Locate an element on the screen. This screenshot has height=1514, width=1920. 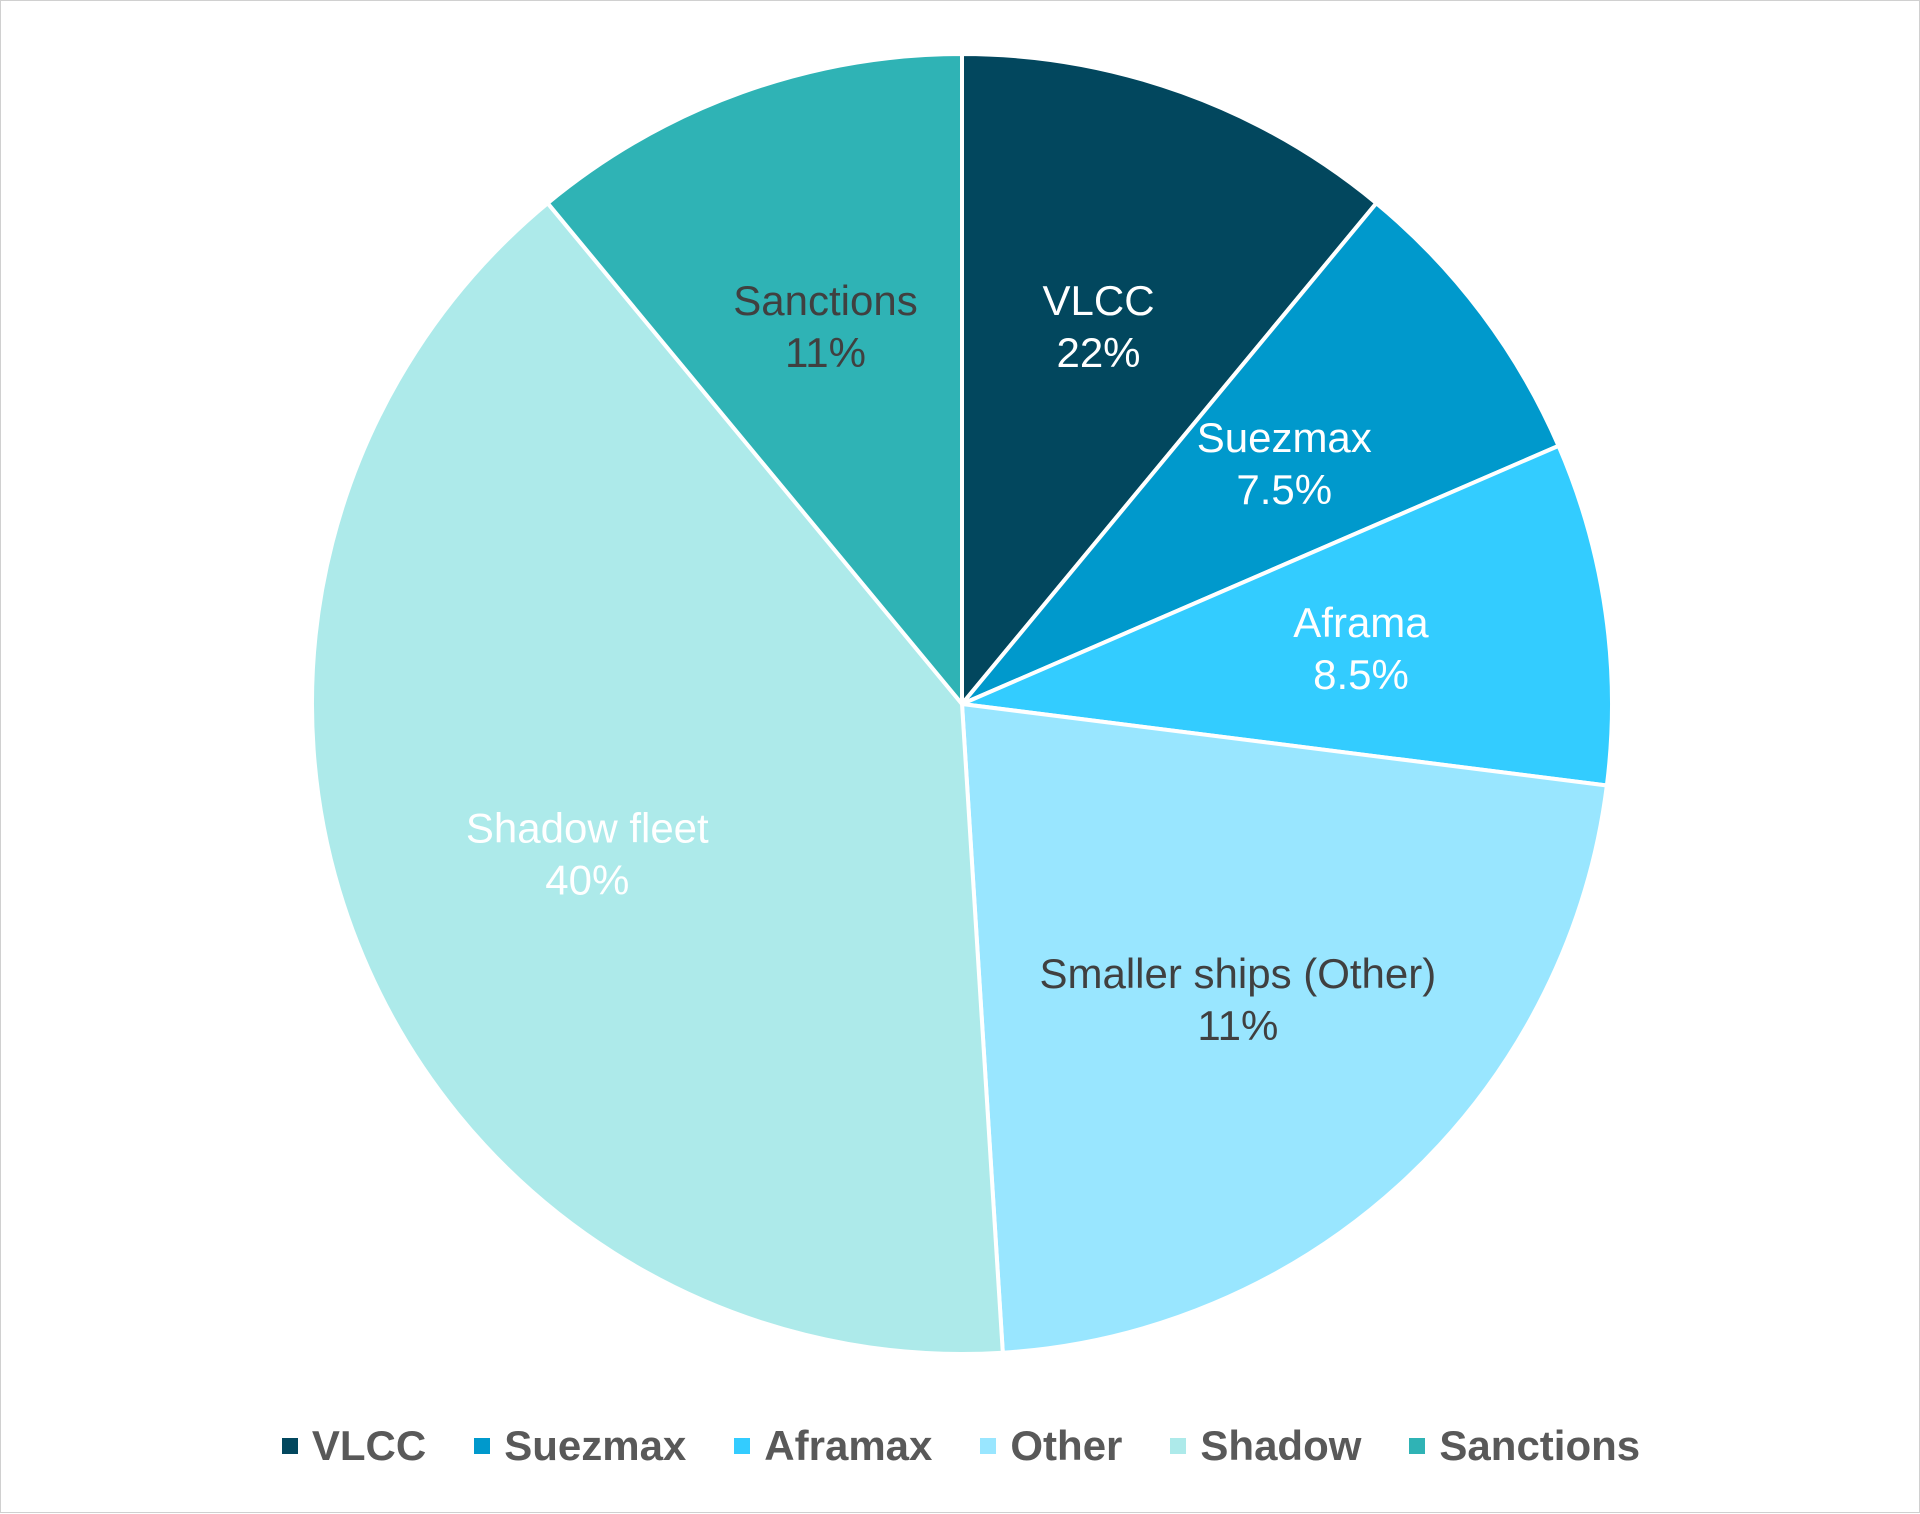
data-label-name: Smaller ships (Other) is located at coordinates (1237, 973).